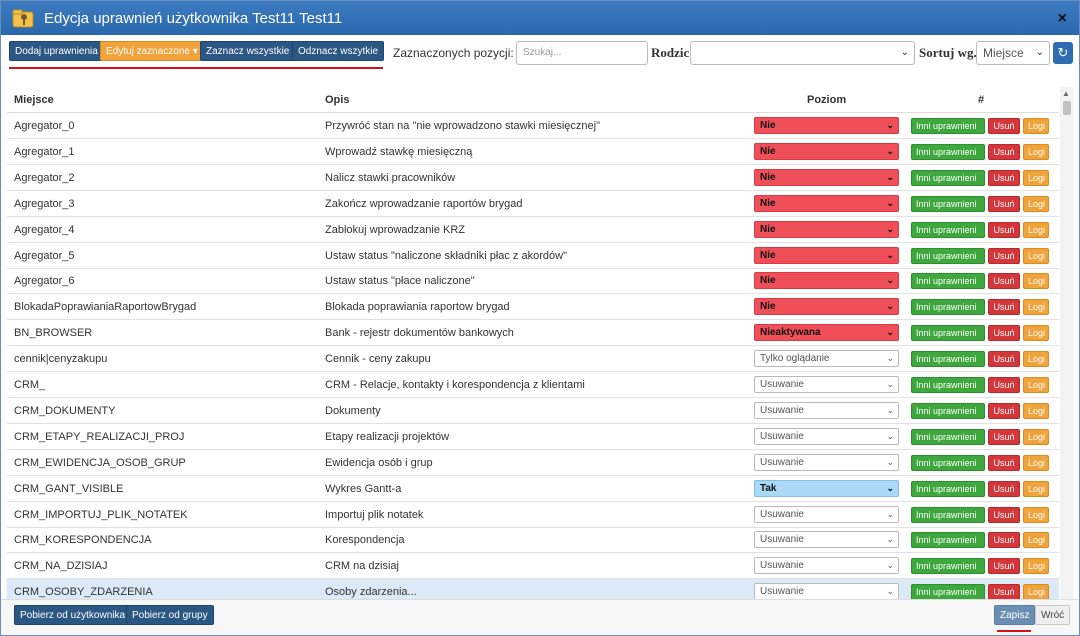 The width and height of the screenshot is (1080, 636). What do you see at coordinates (1015, 615) in the screenshot?
I see `save-button: Zapisz` at bounding box center [1015, 615].